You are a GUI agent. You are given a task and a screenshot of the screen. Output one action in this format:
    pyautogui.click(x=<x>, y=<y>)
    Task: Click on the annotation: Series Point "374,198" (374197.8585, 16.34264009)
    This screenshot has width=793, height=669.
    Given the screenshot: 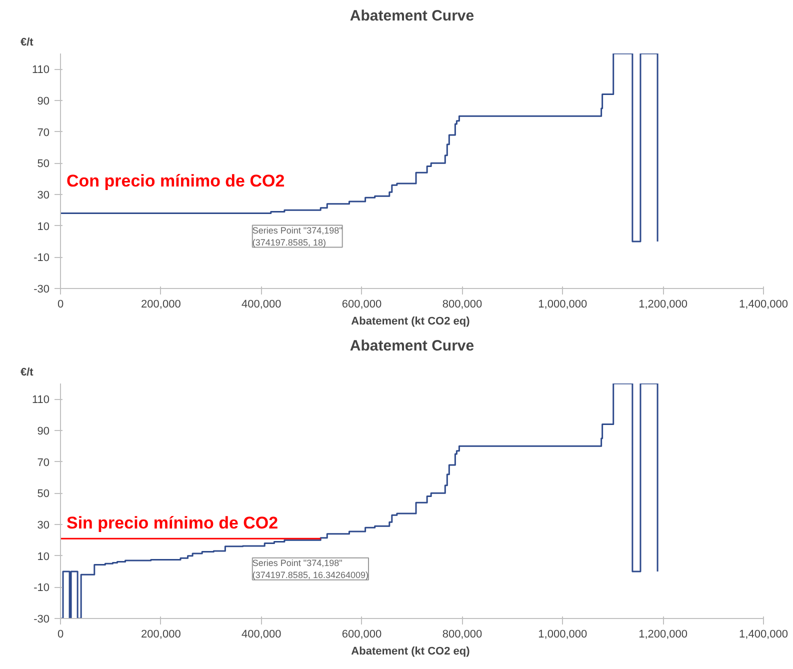 What is the action you would take?
    pyautogui.click(x=310, y=569)
    